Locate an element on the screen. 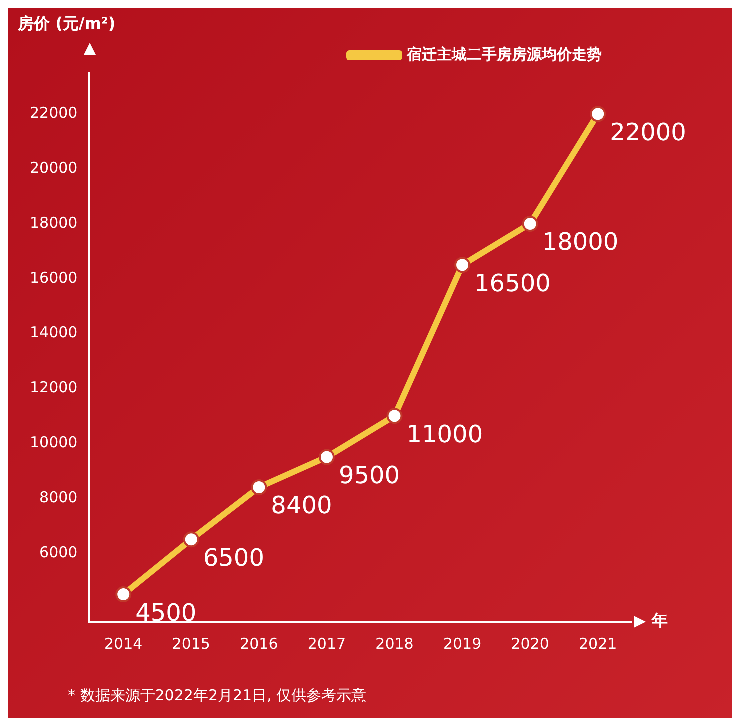 The width and height of the screenshot is (740, 726). data-label: 8400 is located at coordinates (301, 506).